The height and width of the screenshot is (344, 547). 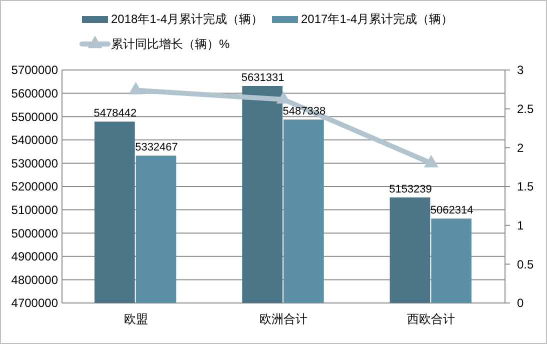 I want to click on y-tick-label: 5400000, so click(x=34, y=140).